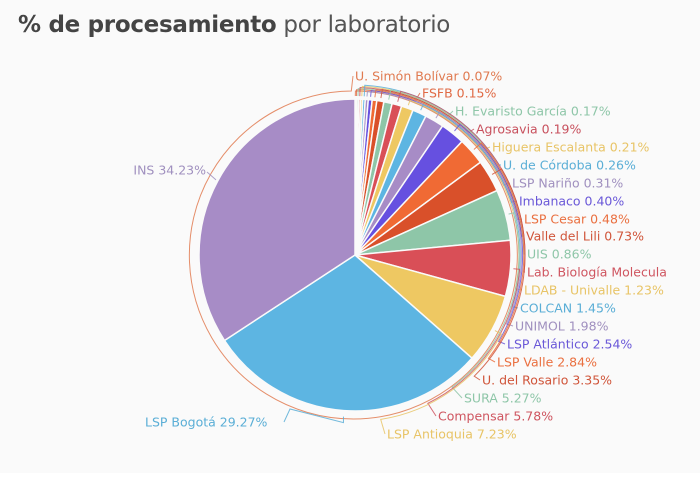 This screenshot has height=487, width=700. What do you see at coordinates (495, 416) in the screenshot?
I see `slice-label: Compensar 5.78%` at bounding box center [495, 416].